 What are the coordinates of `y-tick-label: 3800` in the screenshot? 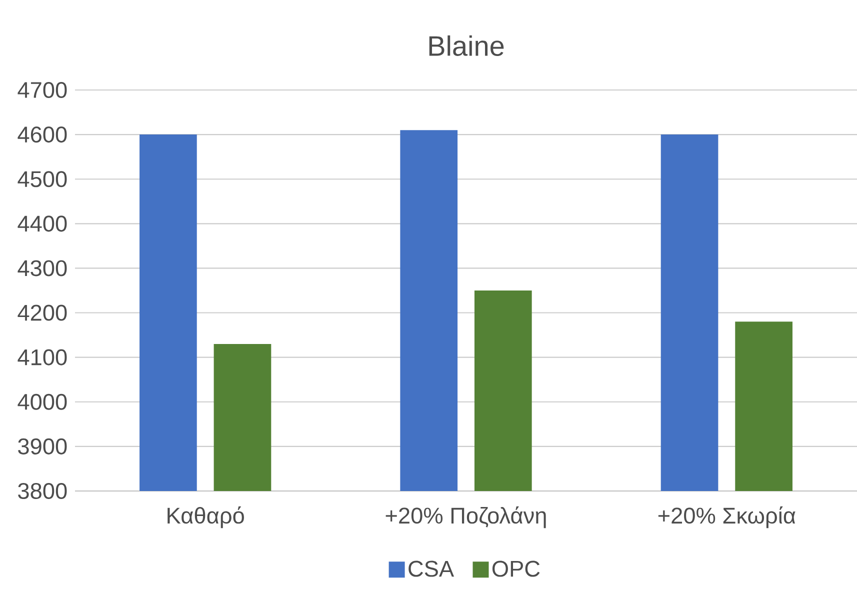 It's located at (42, 491).